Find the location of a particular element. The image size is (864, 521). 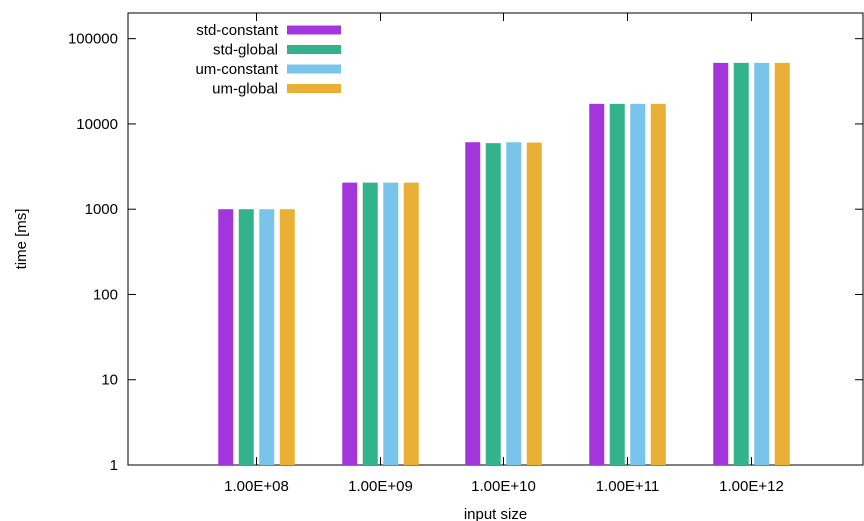

y-tick-label: 100000 is located at coordinates (93, 39).